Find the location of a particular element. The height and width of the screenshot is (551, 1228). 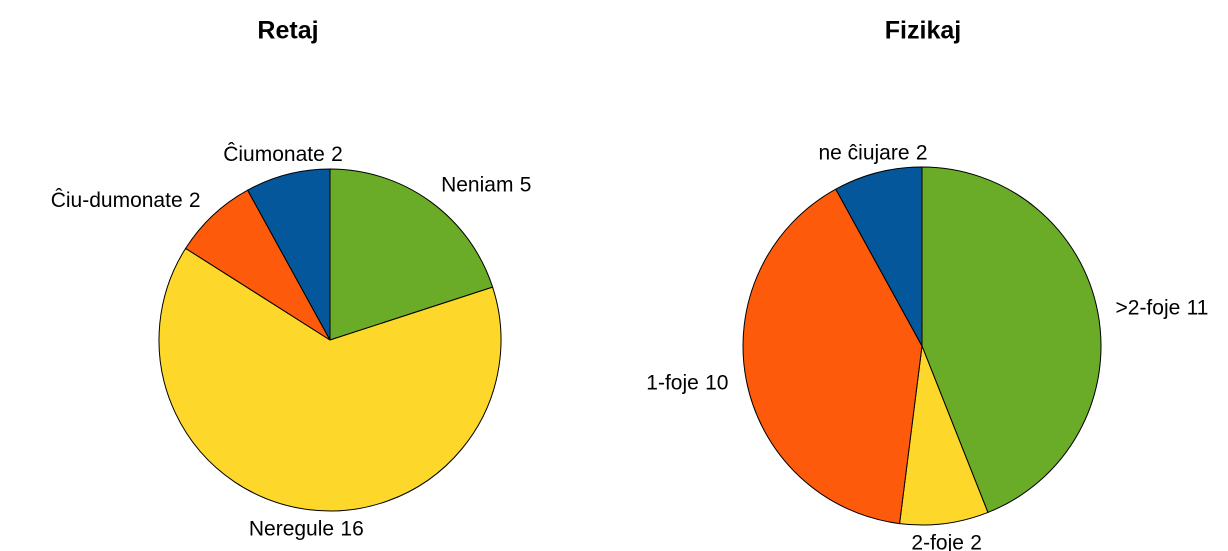

slice-label-value: 11 is located at coordinates (1198, 307).